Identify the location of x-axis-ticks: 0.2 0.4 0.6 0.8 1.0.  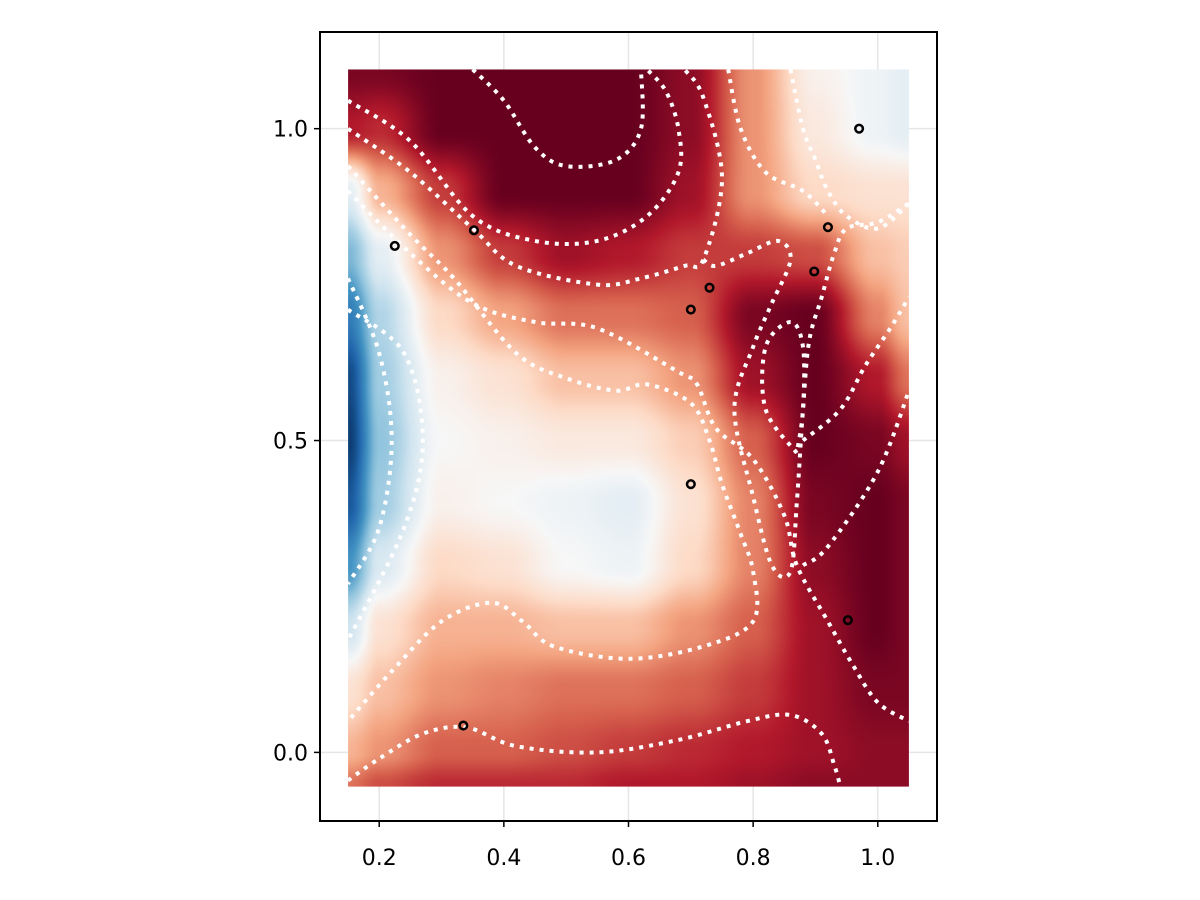
(628, 846).